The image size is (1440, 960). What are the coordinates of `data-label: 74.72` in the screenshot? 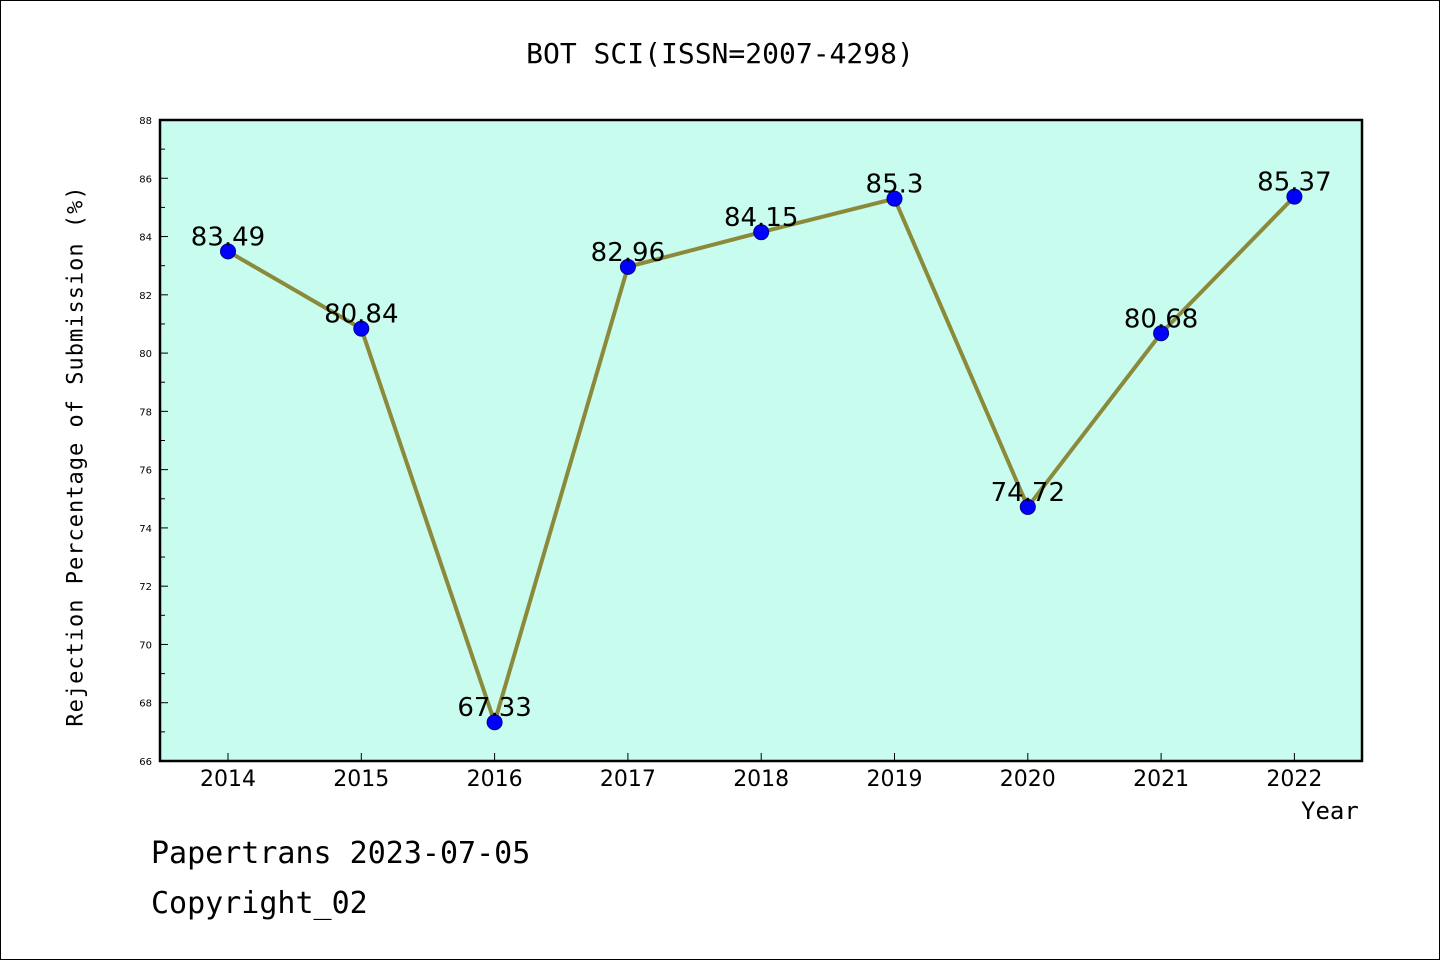 It's located at (1028, 493).